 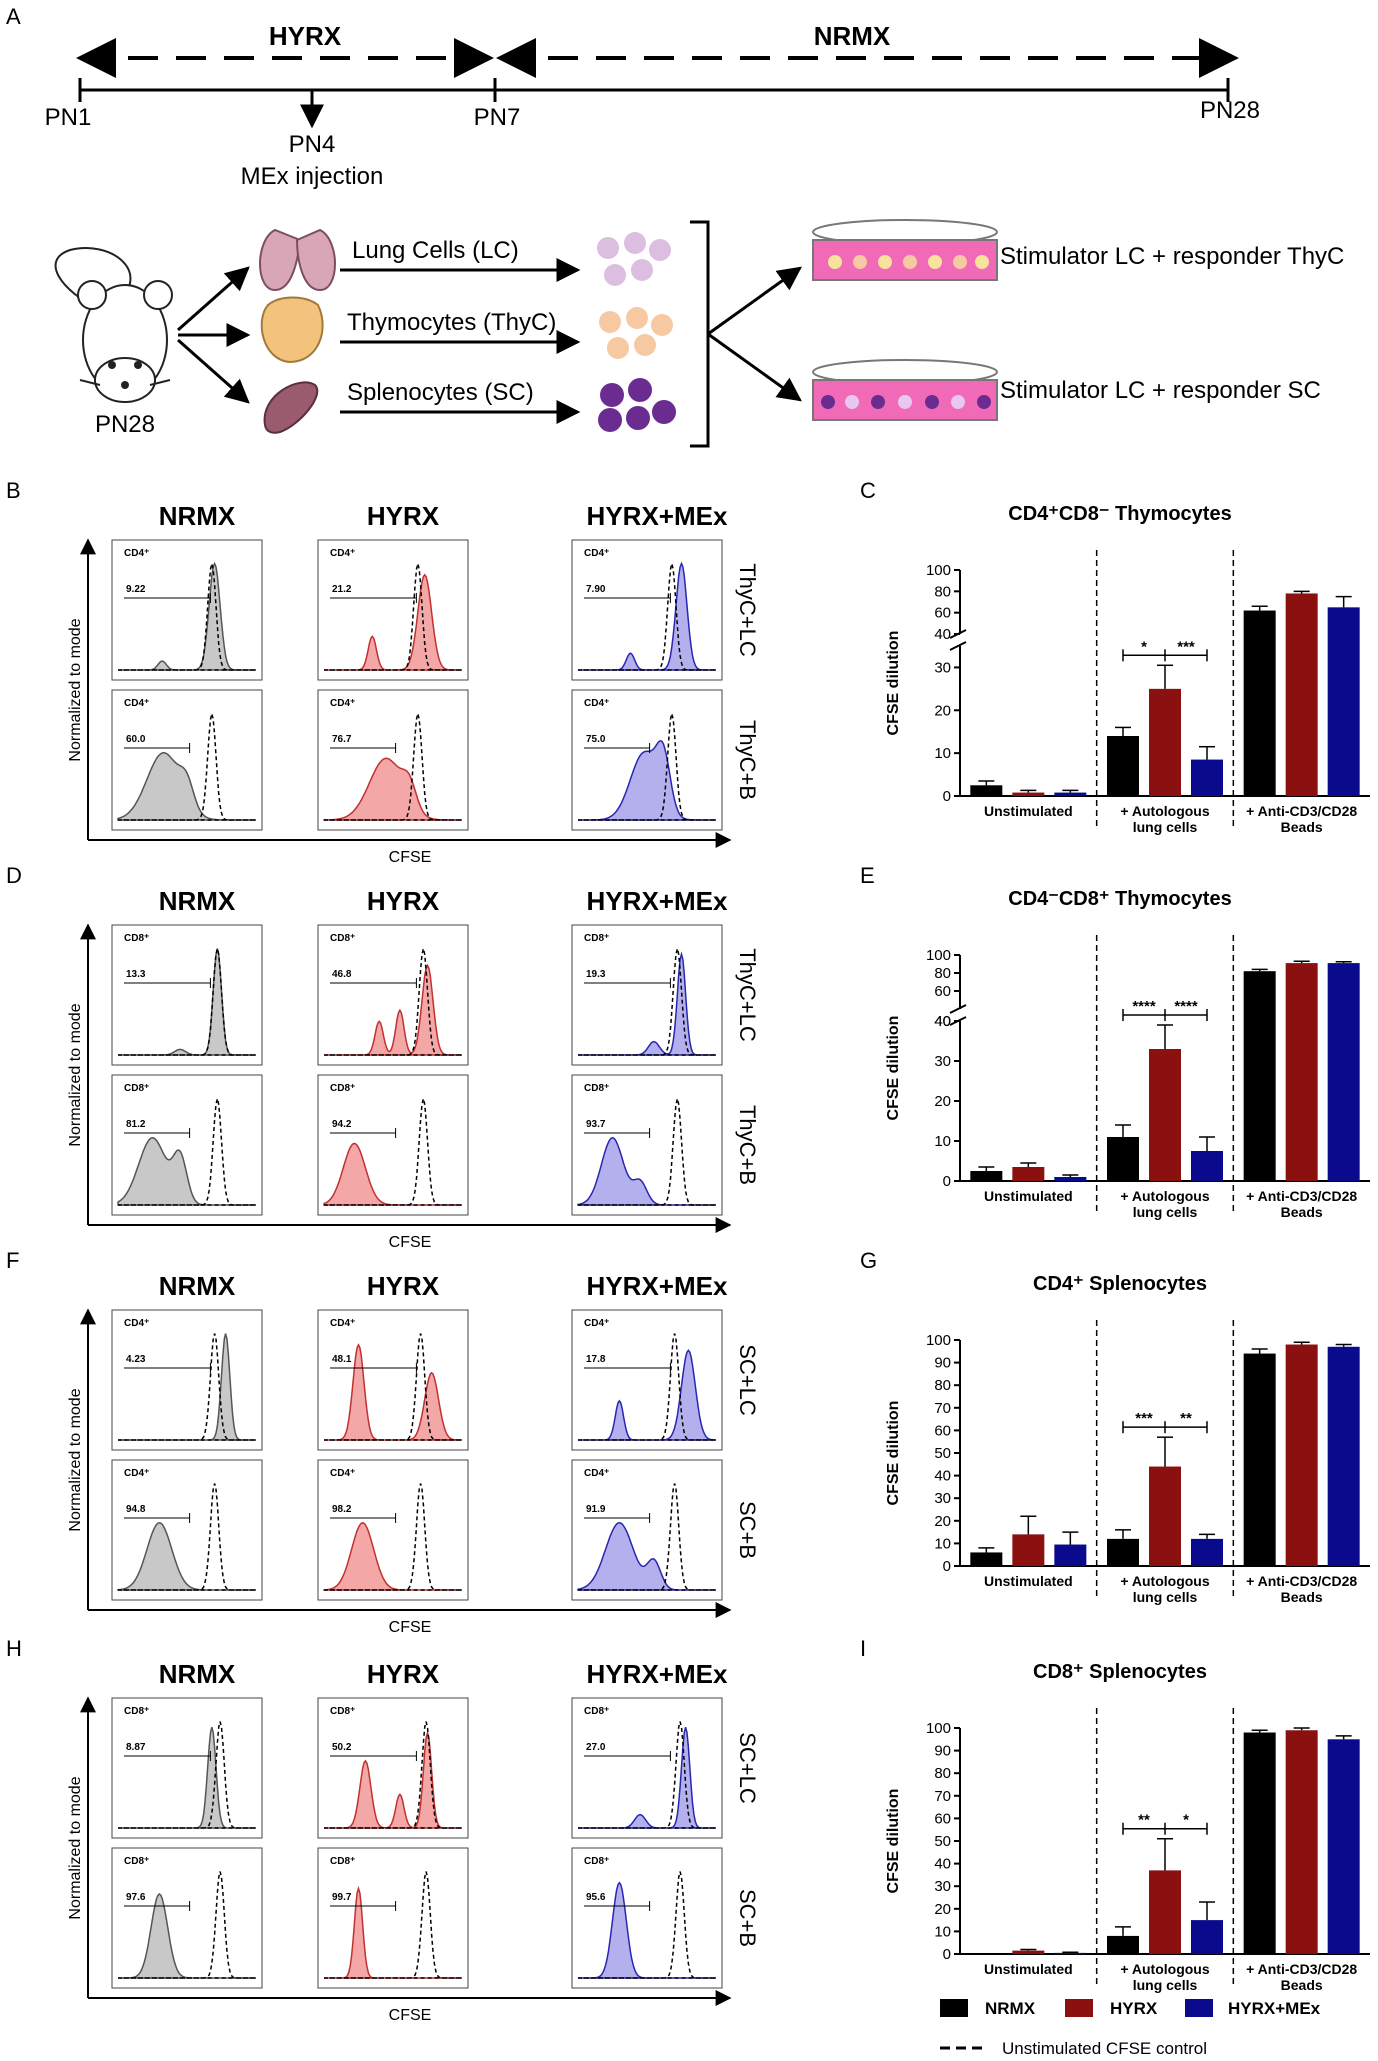 I want to click on gate-percentage: 75.0, so click(x=596, y=739).